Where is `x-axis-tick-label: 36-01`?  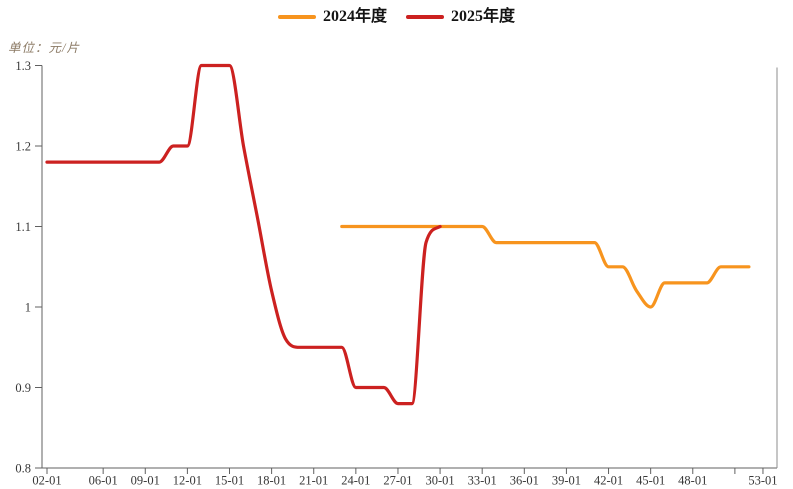 x-axis-tick-label: 36-01 is located at coordinates (524, 481).